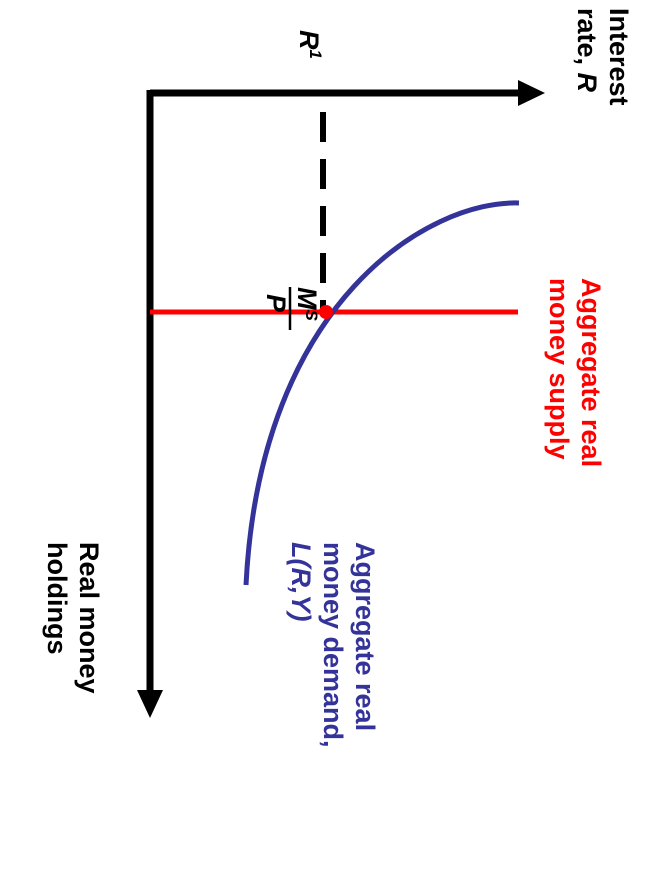 The width and height of the screenshot is (648, 873). Describe the element at coordinates (326, 312) in the screenshot. I see `equilibrium-point` at that location.